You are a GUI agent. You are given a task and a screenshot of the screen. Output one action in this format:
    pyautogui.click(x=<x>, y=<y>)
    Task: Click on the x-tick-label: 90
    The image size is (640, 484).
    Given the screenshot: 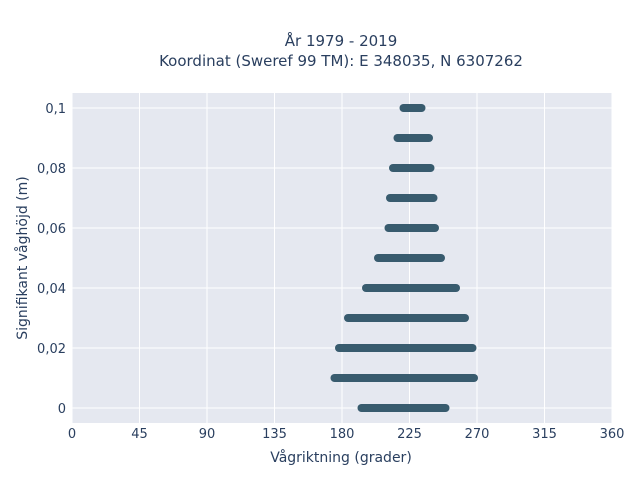 What is the action you would take?
    pyautogui.click(x=207, y=434)
    